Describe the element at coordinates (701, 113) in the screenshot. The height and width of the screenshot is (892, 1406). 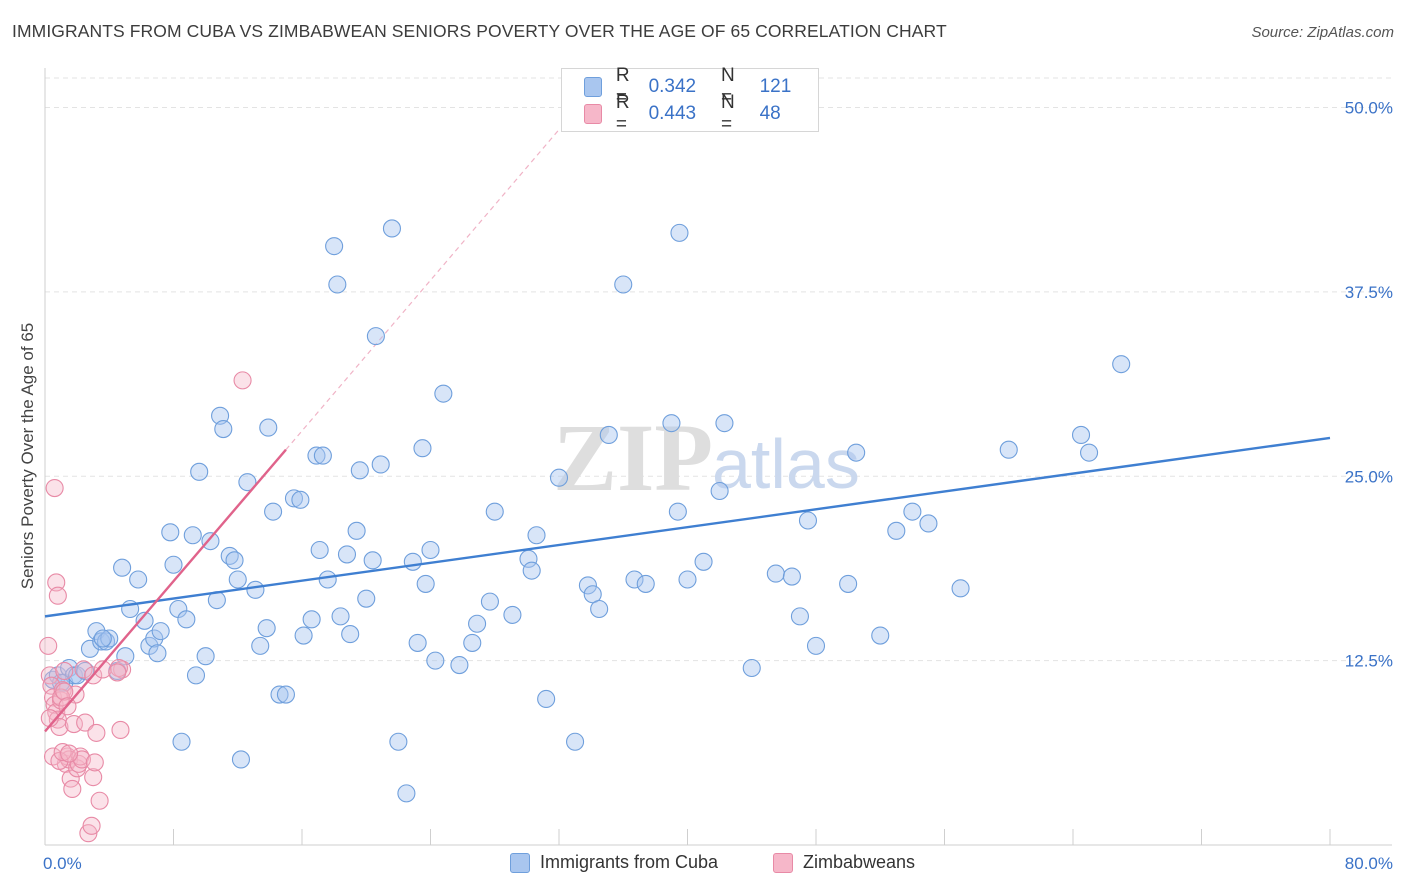
I see `legend-row-zimbabweans: R = 0.443 N = 48` at that location.